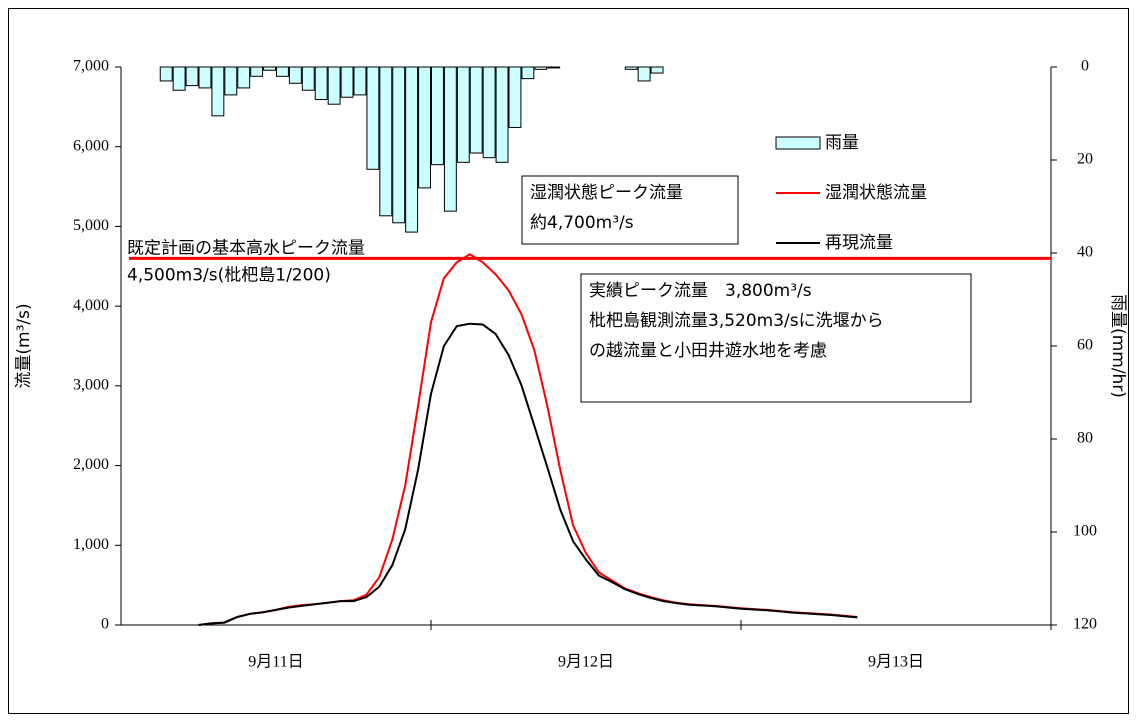 The width and height of the screenshot is (1137, 722). Describe the element at coordinates (91, 305) in the screenshot. I see `y-tick-label: 4,000` at that location.